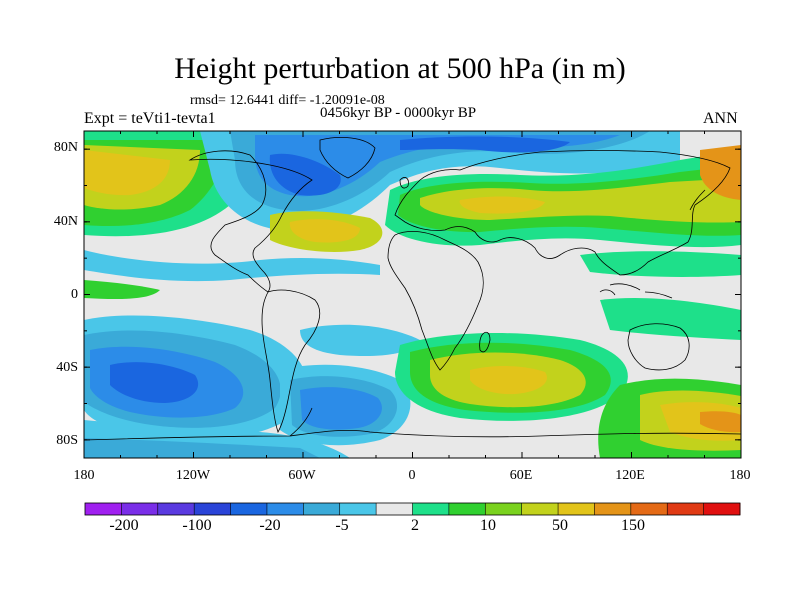 This screenshot has height=600, width=800. What do you see at coordinates (150, 118) in the screenshot?
I see `experiment-label: Expt = teVti1-tevta1` at bounding box center [150, 118].